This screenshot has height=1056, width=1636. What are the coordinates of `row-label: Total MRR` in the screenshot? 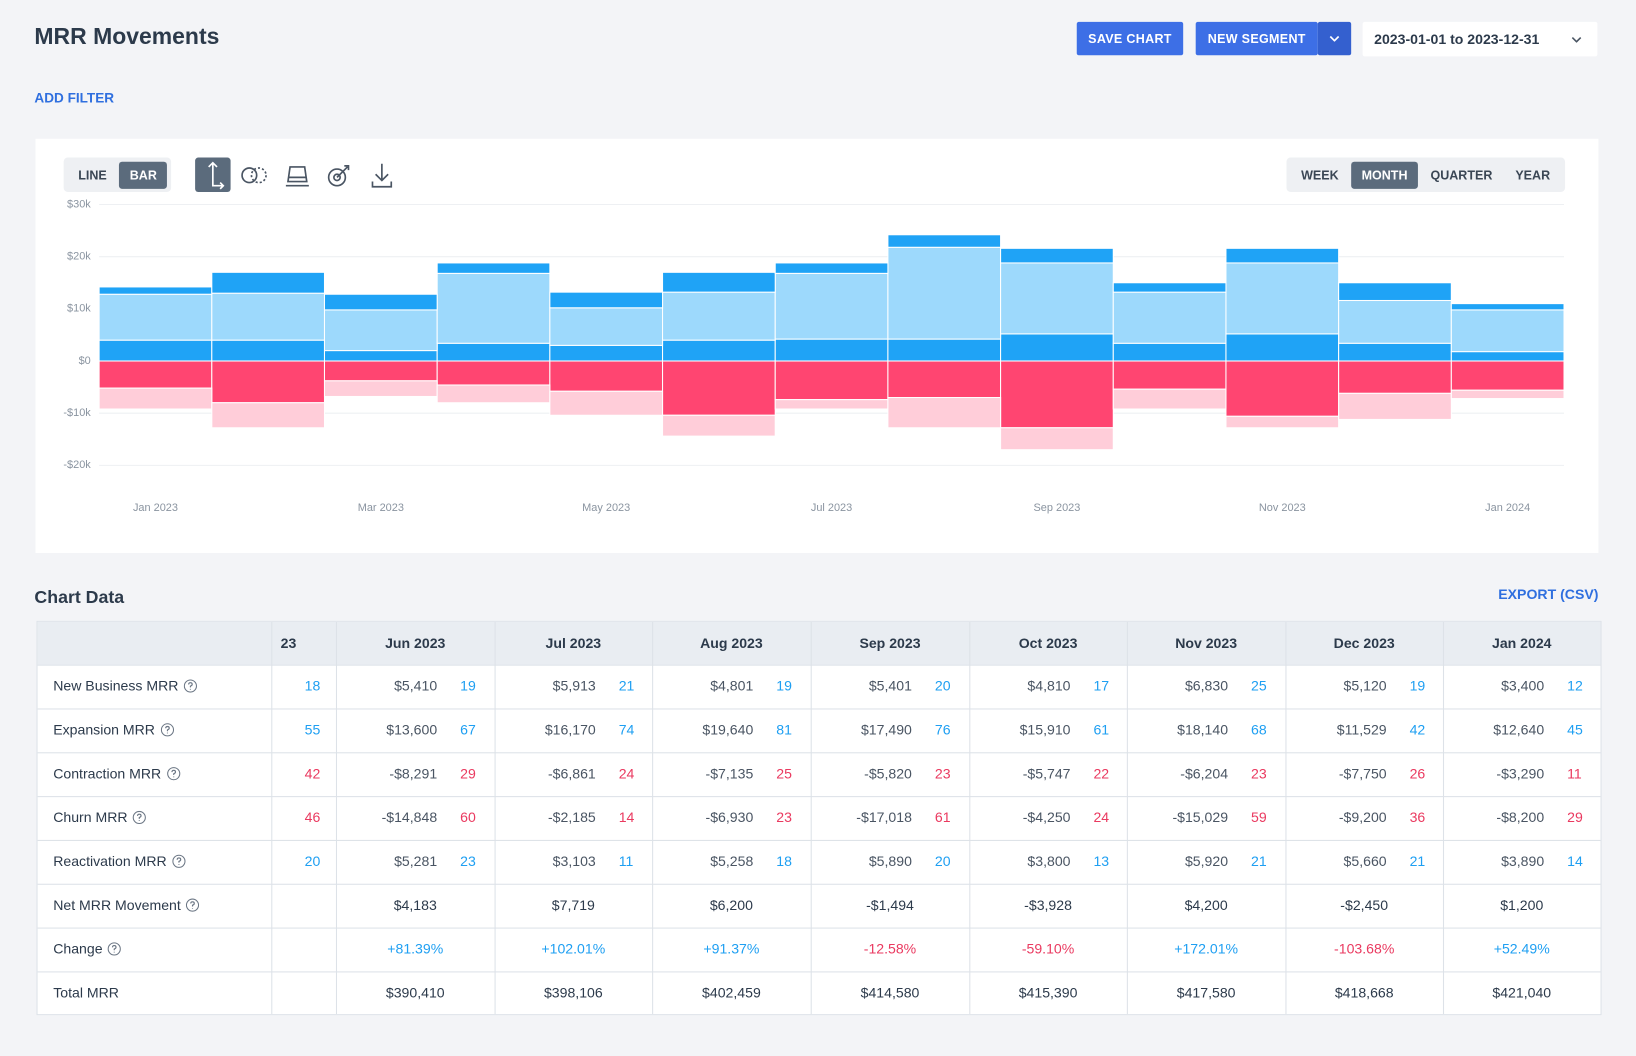 It's located at (86, 993).